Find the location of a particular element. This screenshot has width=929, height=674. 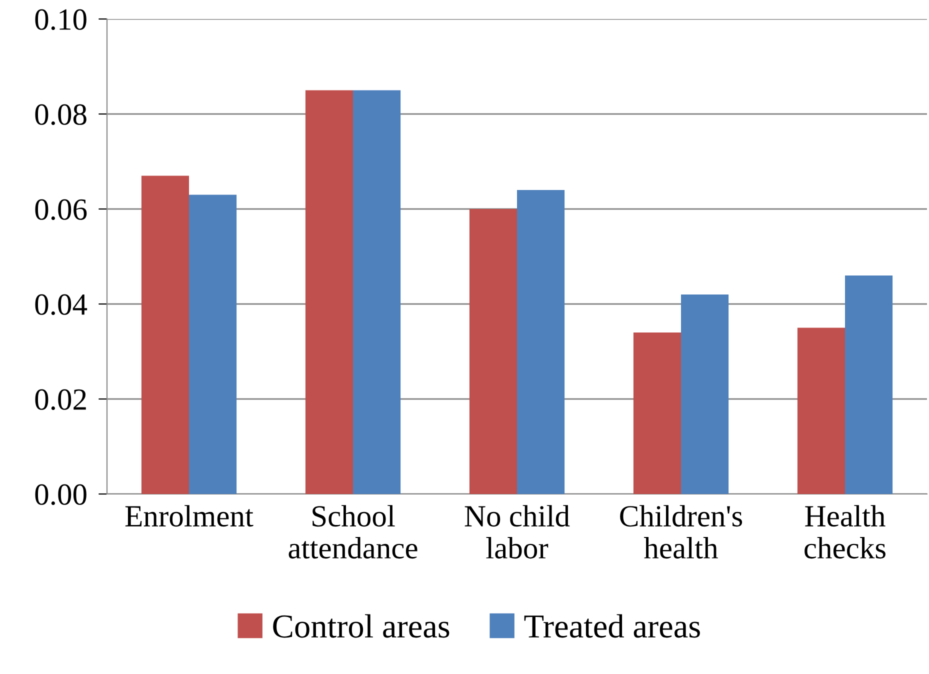

y-tick-label: 0.10 is located at coordinates (60, 19).